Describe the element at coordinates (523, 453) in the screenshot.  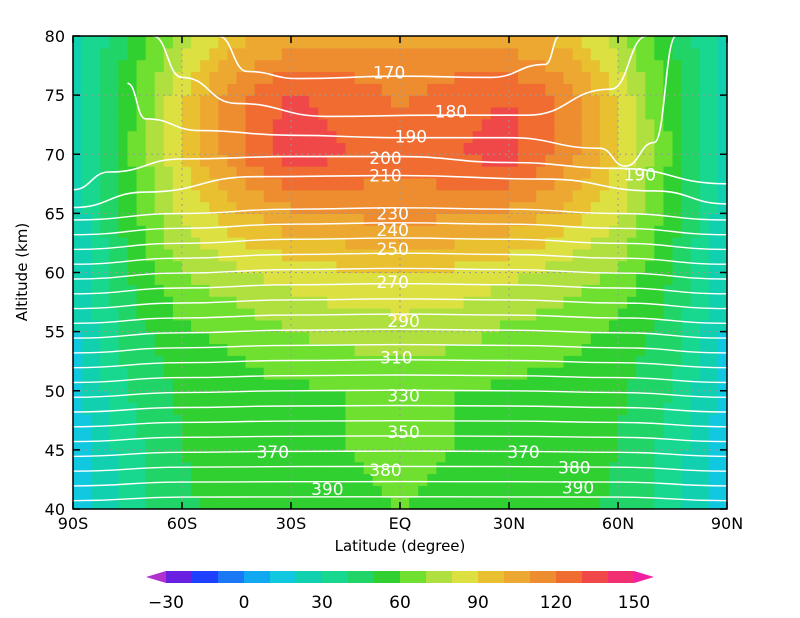
I see `contour-label: 370` at that location.